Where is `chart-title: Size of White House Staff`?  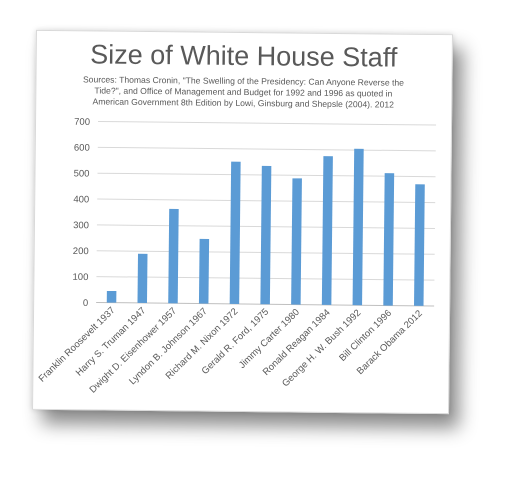
chart-title: Size of White House Staff is located at coordinates (244, 55).